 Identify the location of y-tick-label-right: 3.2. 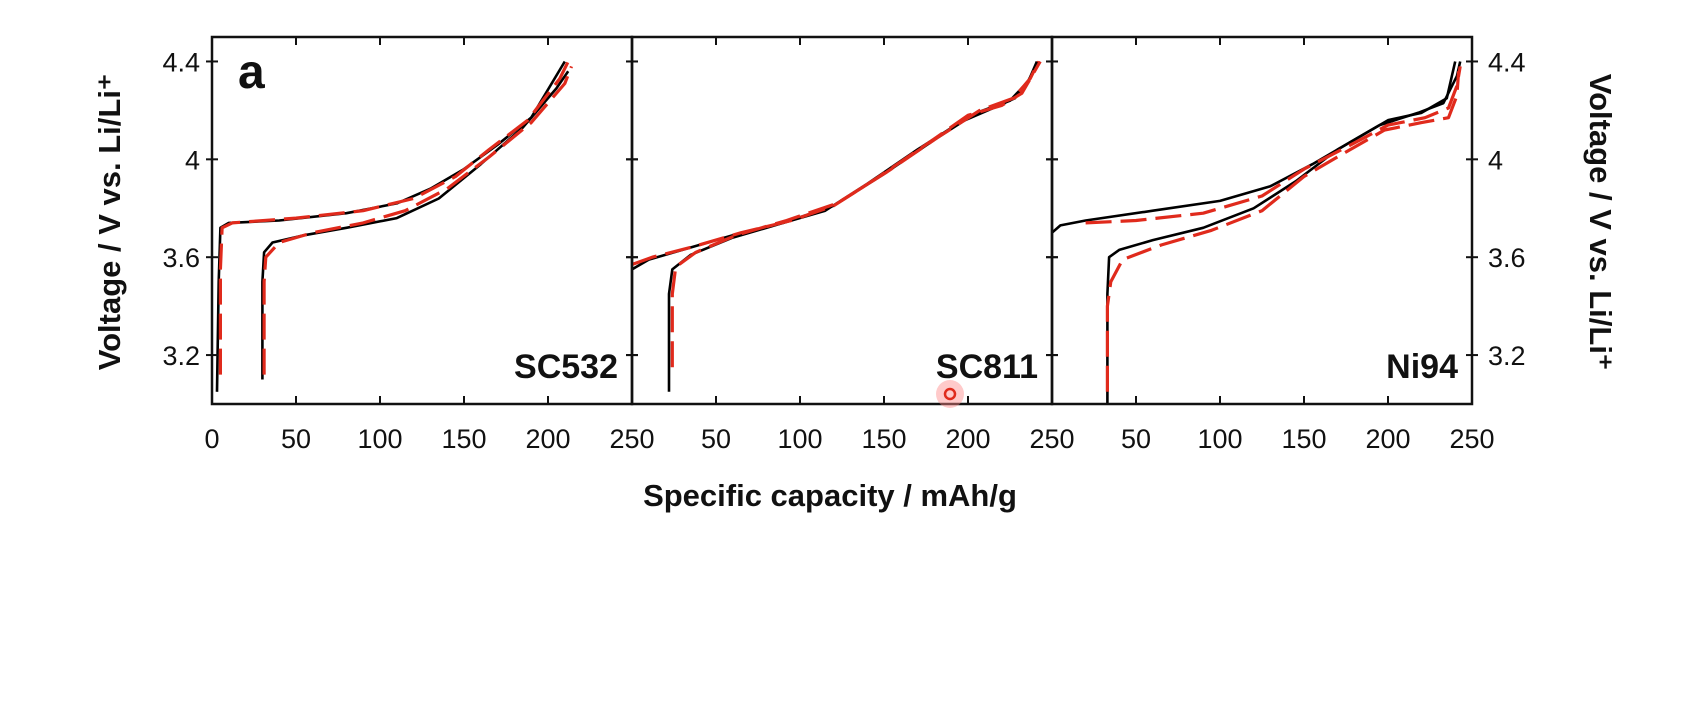
(1507, 356).